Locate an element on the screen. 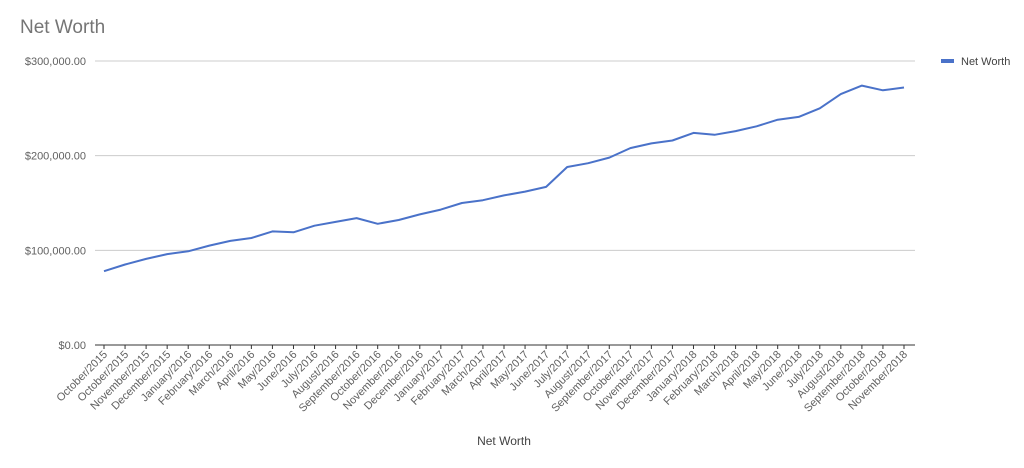 This screenshot has height=468, width=1024. y-tick-label: $200,000.00 is located at coordinates (55, 157).